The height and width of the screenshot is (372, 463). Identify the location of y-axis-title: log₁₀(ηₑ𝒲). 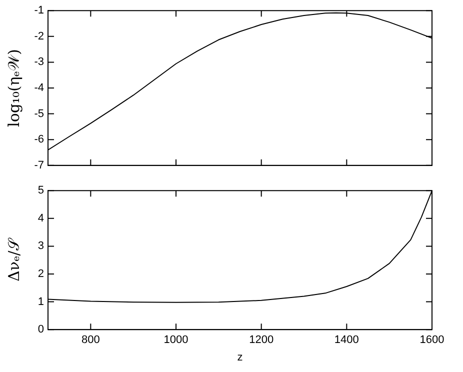
(13, 88).